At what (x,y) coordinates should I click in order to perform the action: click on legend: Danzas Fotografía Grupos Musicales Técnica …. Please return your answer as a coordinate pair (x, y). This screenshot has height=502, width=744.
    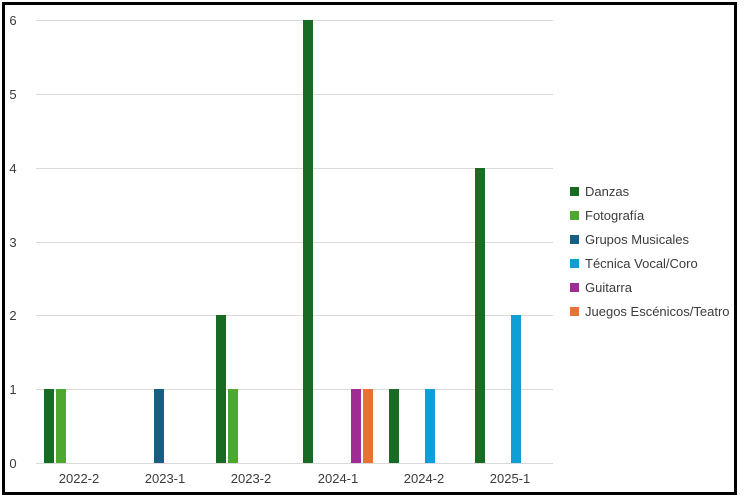
    Looking at the image, I should click on (650, 256).